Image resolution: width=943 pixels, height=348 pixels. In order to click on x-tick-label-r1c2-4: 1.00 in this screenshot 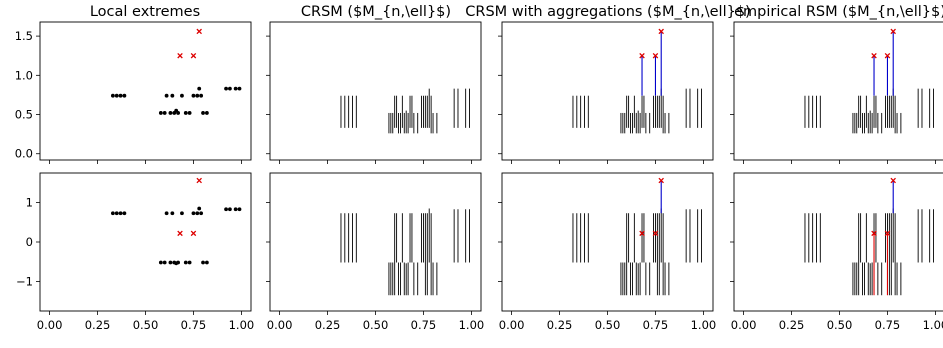, I will do `click(704, 325)`.